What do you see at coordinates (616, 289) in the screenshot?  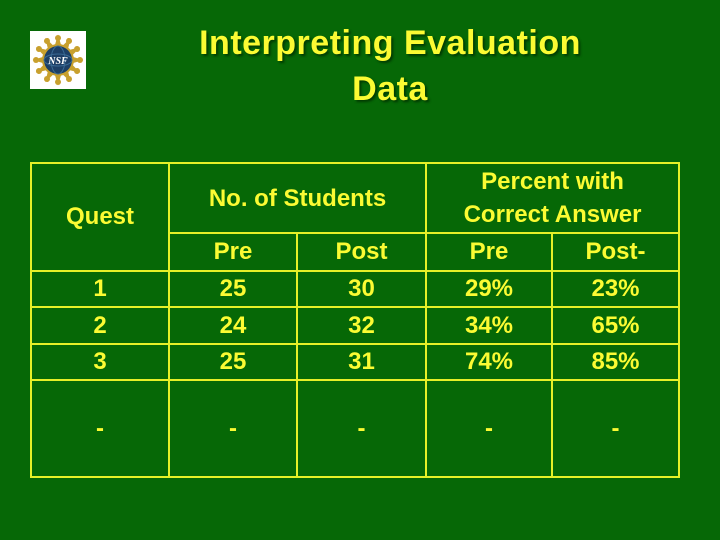 I see `cell-percent-post: 23%` at bounding box center [616, 289].